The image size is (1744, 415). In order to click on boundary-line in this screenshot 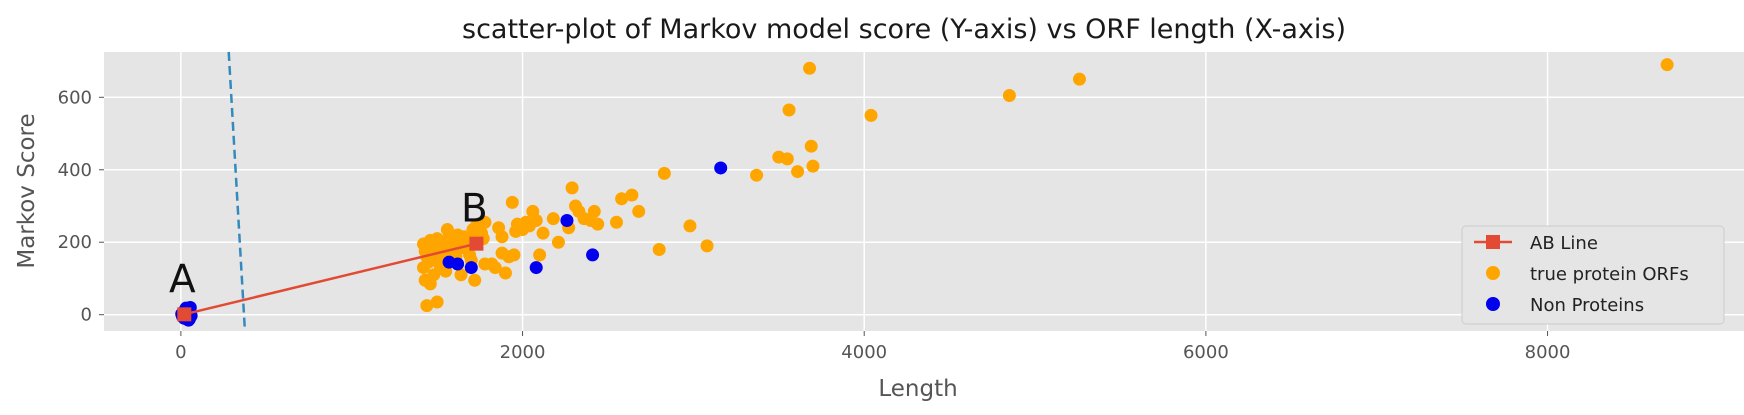, I will do `click(237, 191)`.